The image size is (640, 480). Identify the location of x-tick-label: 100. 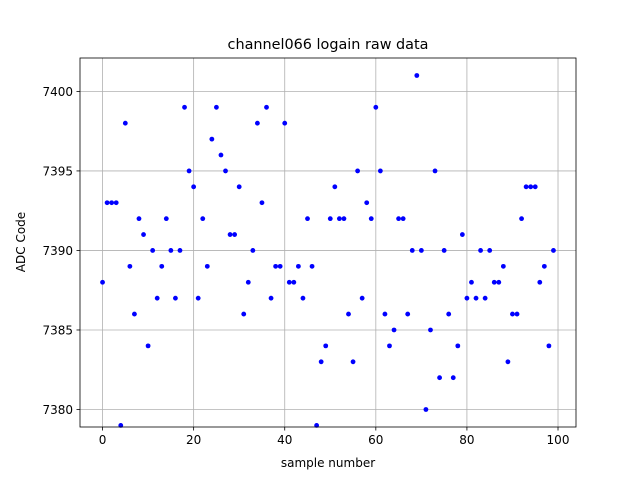
(558, 440).